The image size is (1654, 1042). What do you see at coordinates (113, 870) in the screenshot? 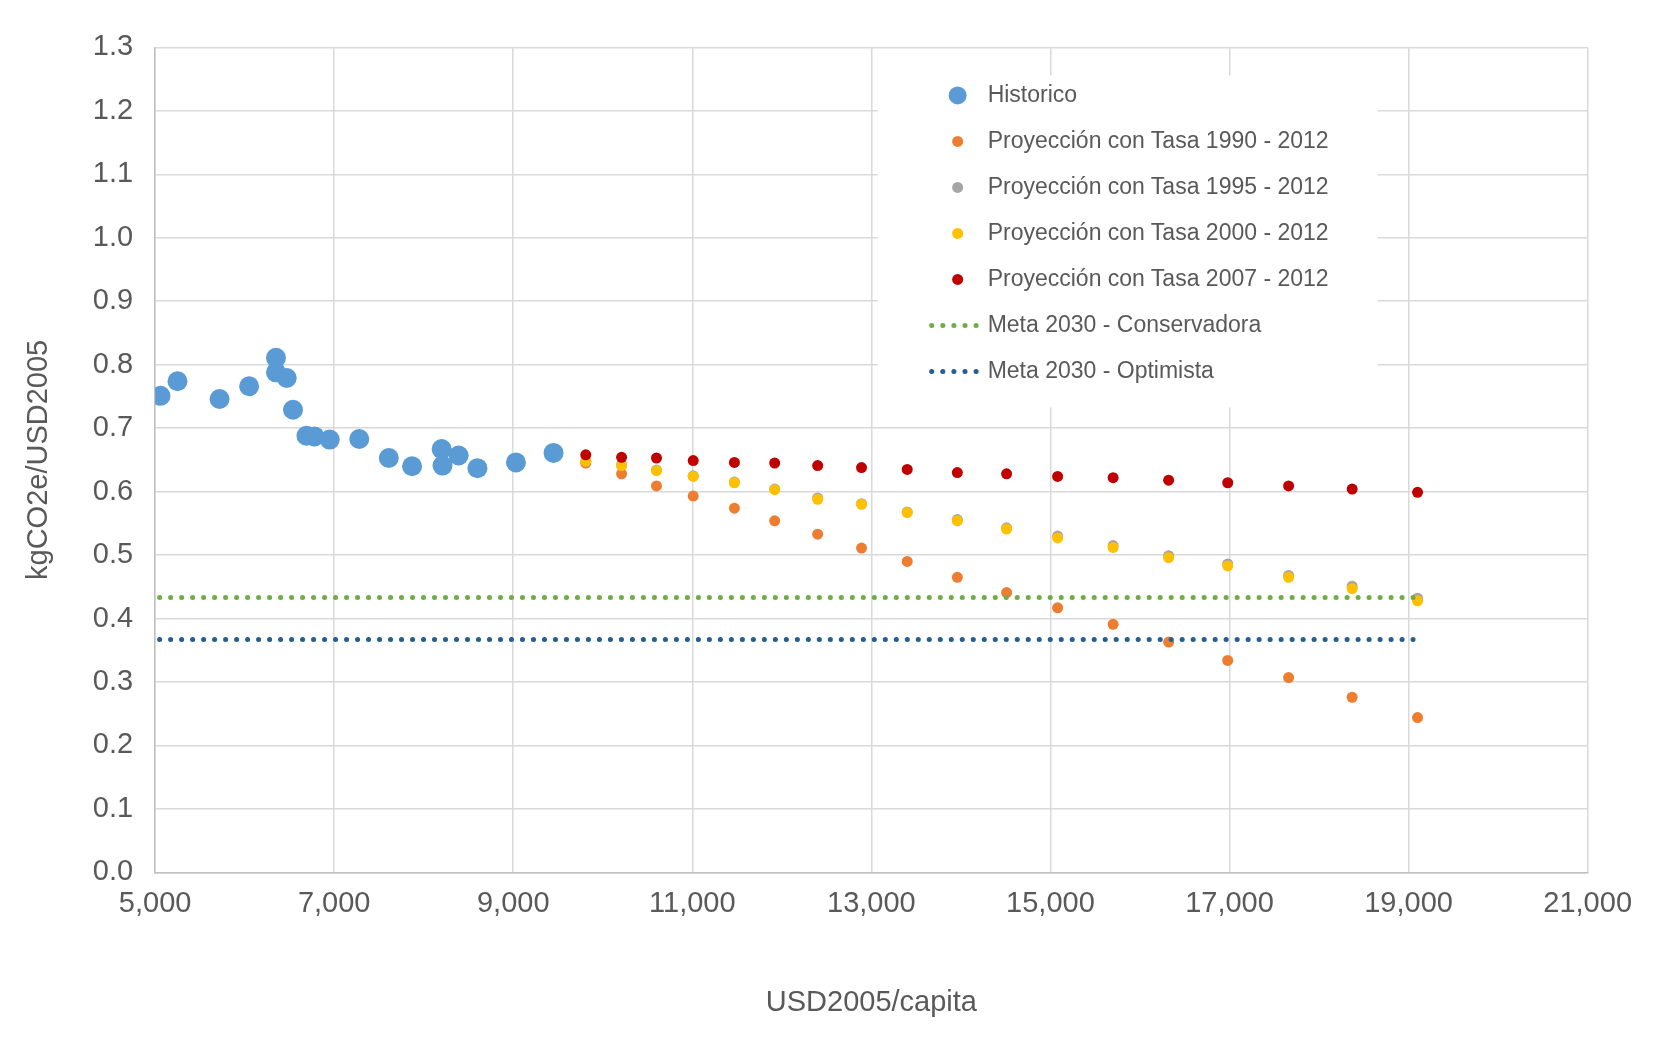
I see `y-tick-label: 0.0` at bounding box center [113, 870].